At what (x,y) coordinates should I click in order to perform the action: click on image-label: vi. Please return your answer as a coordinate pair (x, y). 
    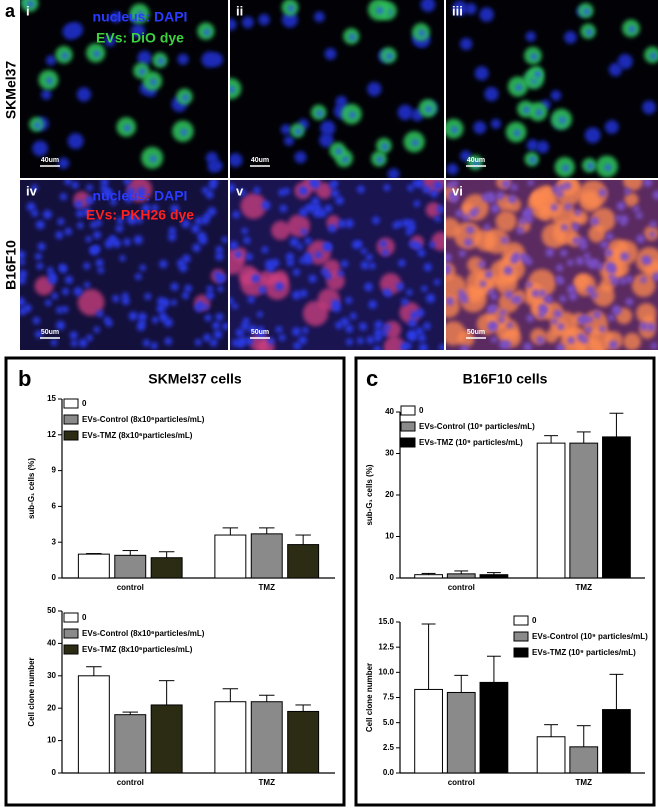
    Looking at the image, I should click on (457, 190).